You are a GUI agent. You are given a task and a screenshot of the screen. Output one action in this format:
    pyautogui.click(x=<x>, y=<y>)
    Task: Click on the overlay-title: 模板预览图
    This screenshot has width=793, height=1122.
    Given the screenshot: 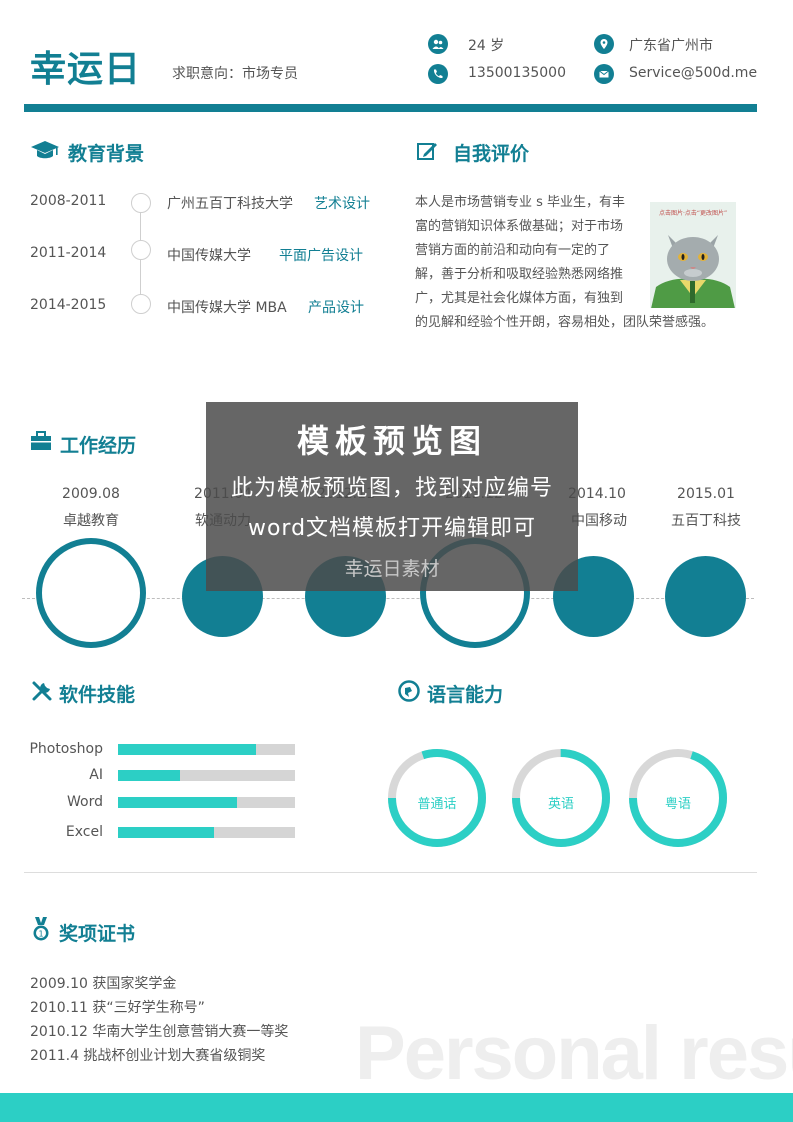 What is the action you would take?
    pyautogui.click(x=391, y=441)
    